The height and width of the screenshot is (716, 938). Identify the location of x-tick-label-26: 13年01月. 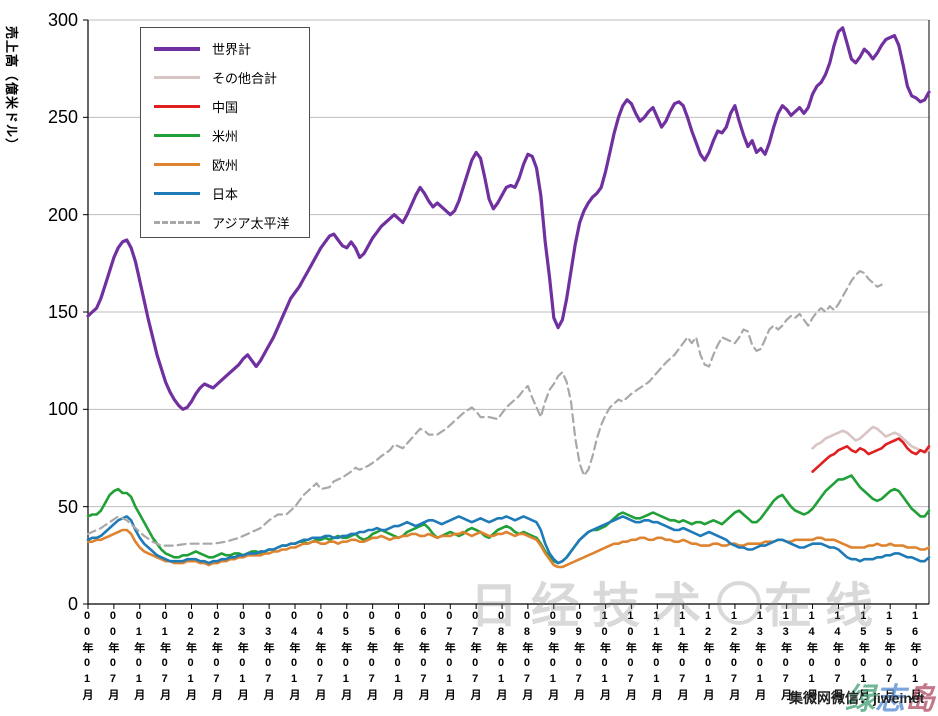
(759, 657).